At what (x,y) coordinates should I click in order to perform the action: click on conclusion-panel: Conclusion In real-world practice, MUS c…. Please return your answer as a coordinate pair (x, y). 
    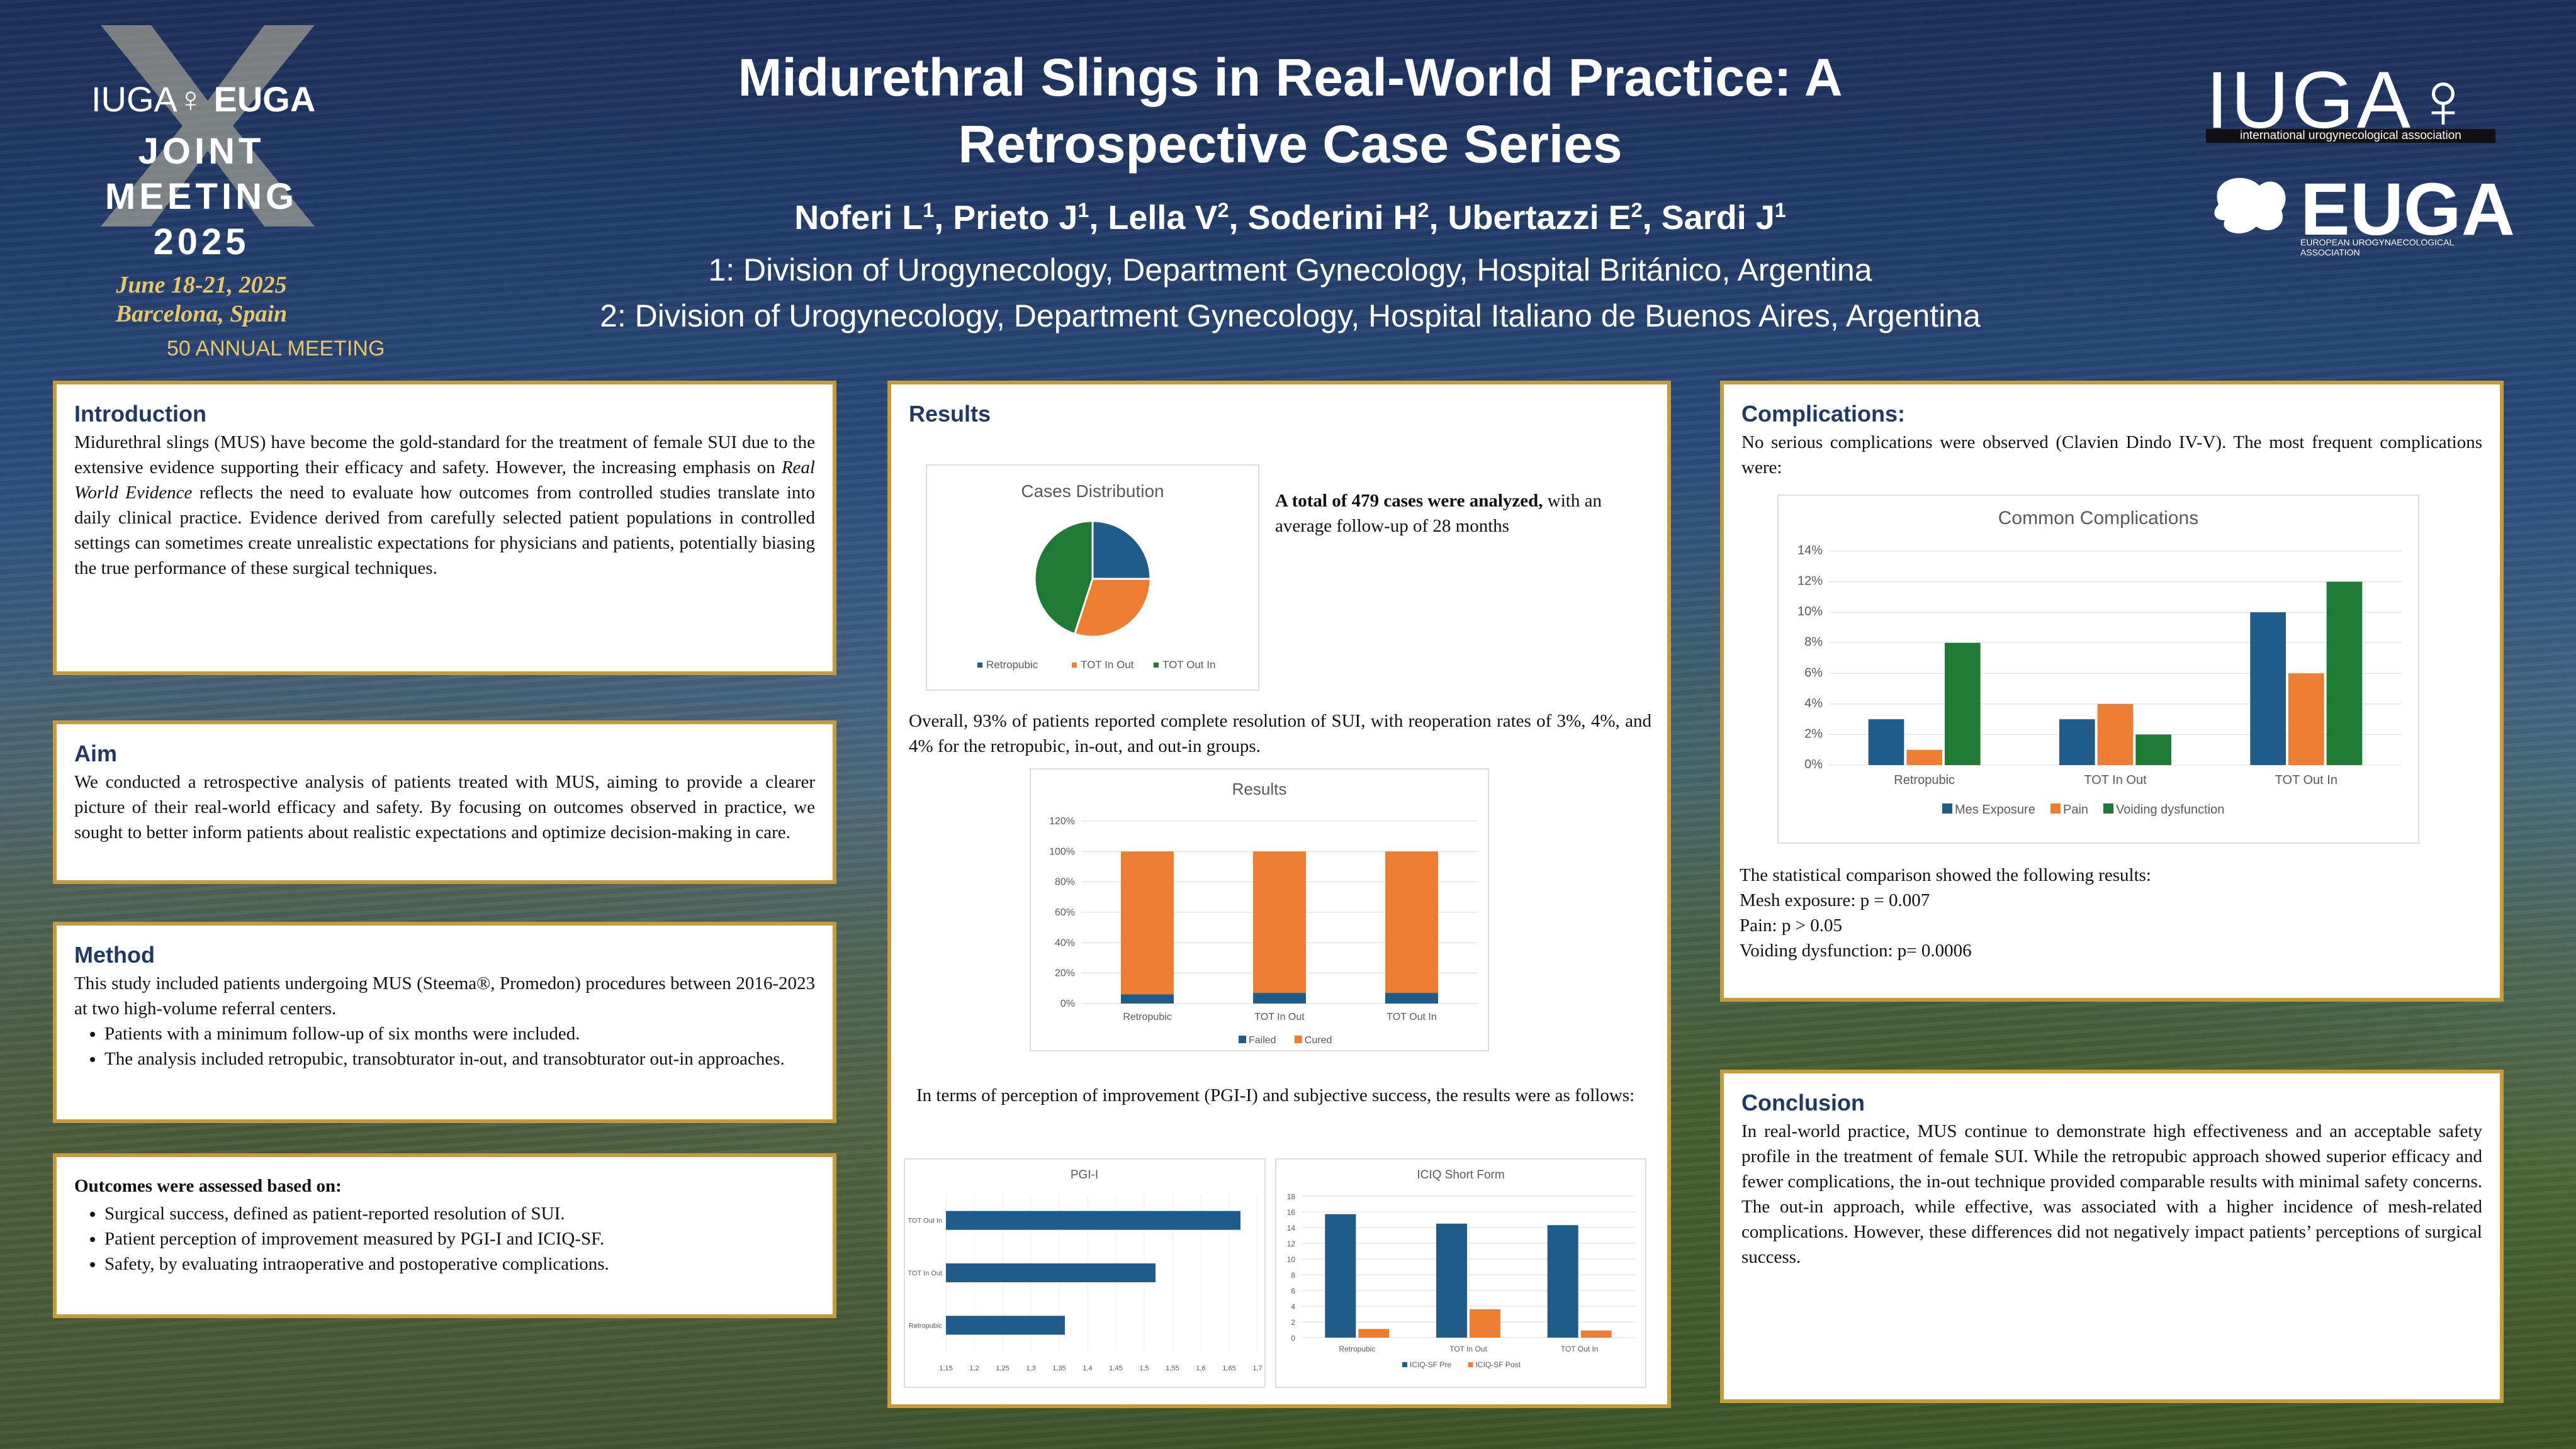
    Looking at the image, I should click on (2112, 1236).